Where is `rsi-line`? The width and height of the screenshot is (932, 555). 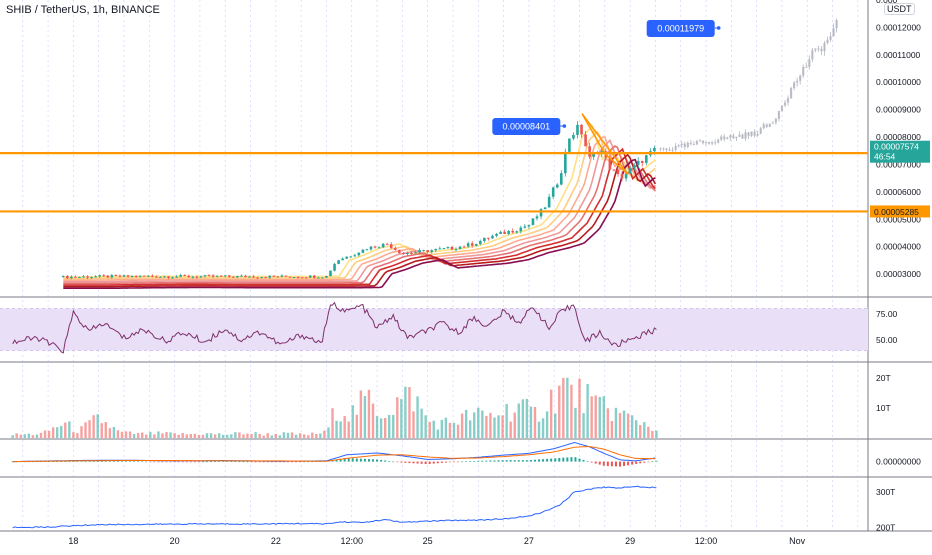
rsi-line is located at coordinates (334, 327).